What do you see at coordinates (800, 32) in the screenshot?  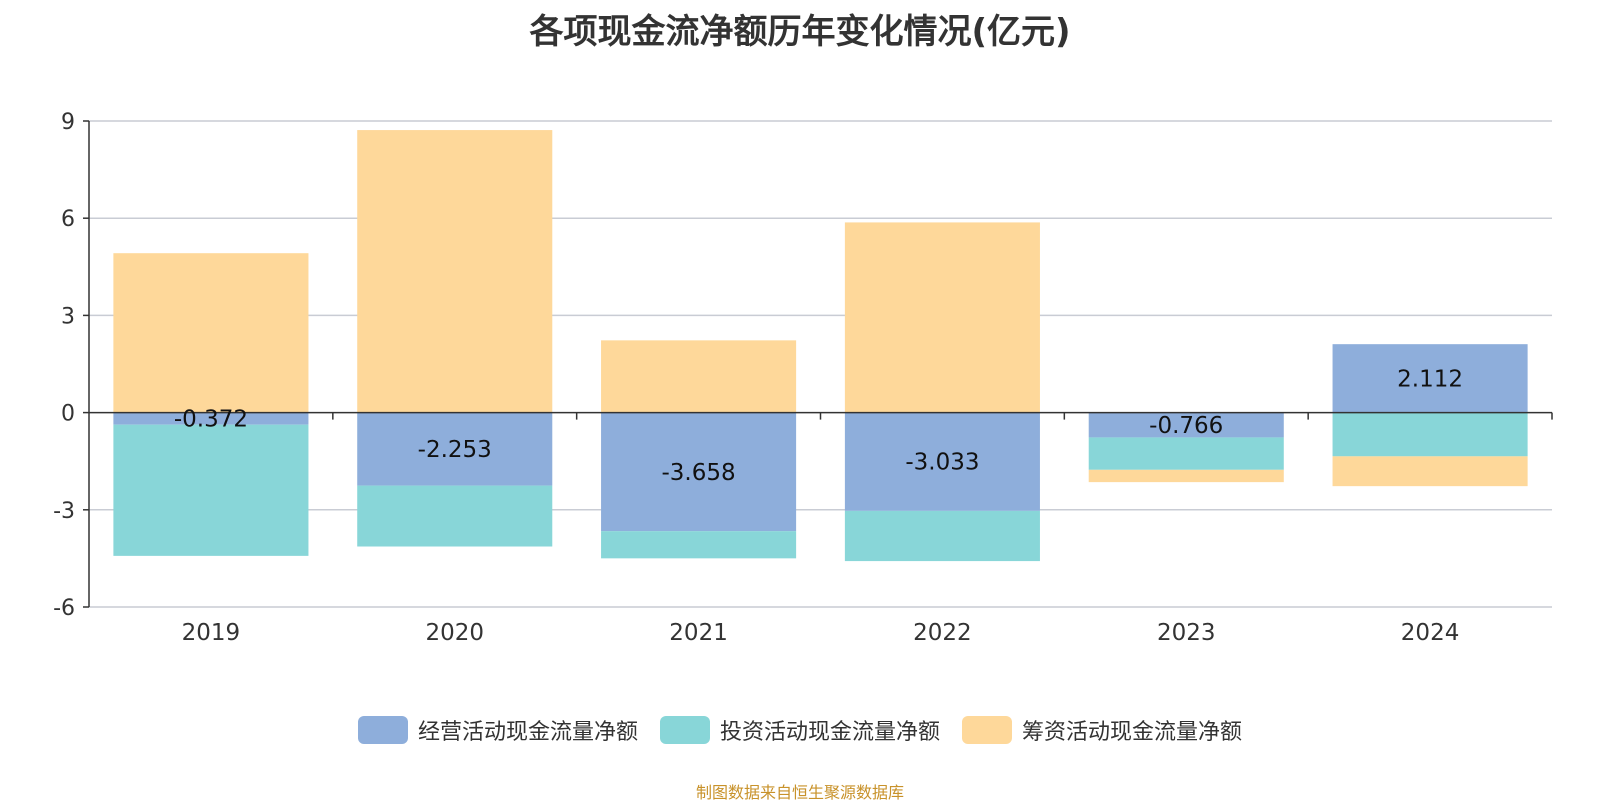 I see `chart-title: 各项现金流净额历年变化情况(亿元)` at bounding box center [800, 32].